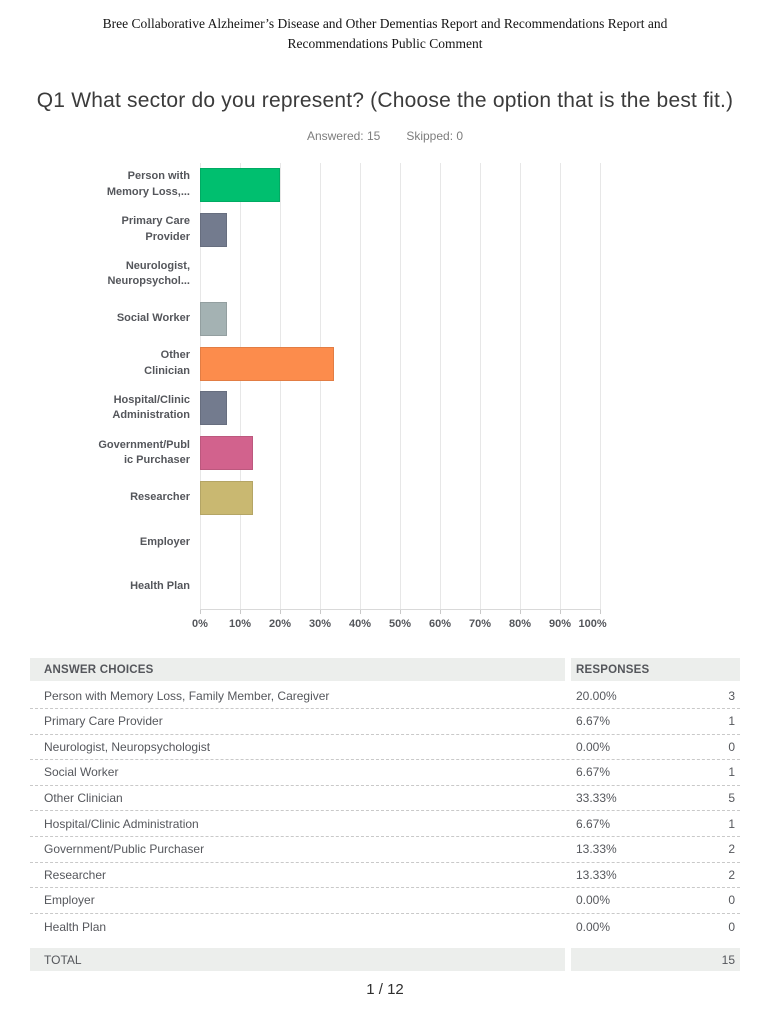  Describe the element at coordinates (116, 229) in the screenshot. I see `chart-category-label: Primary Care Provider` at that location.